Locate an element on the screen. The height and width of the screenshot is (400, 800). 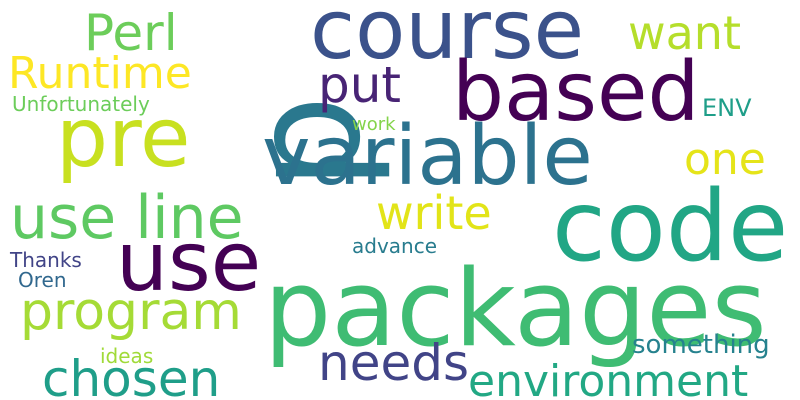
word-env: ENV is located at coordinates (727, 108).